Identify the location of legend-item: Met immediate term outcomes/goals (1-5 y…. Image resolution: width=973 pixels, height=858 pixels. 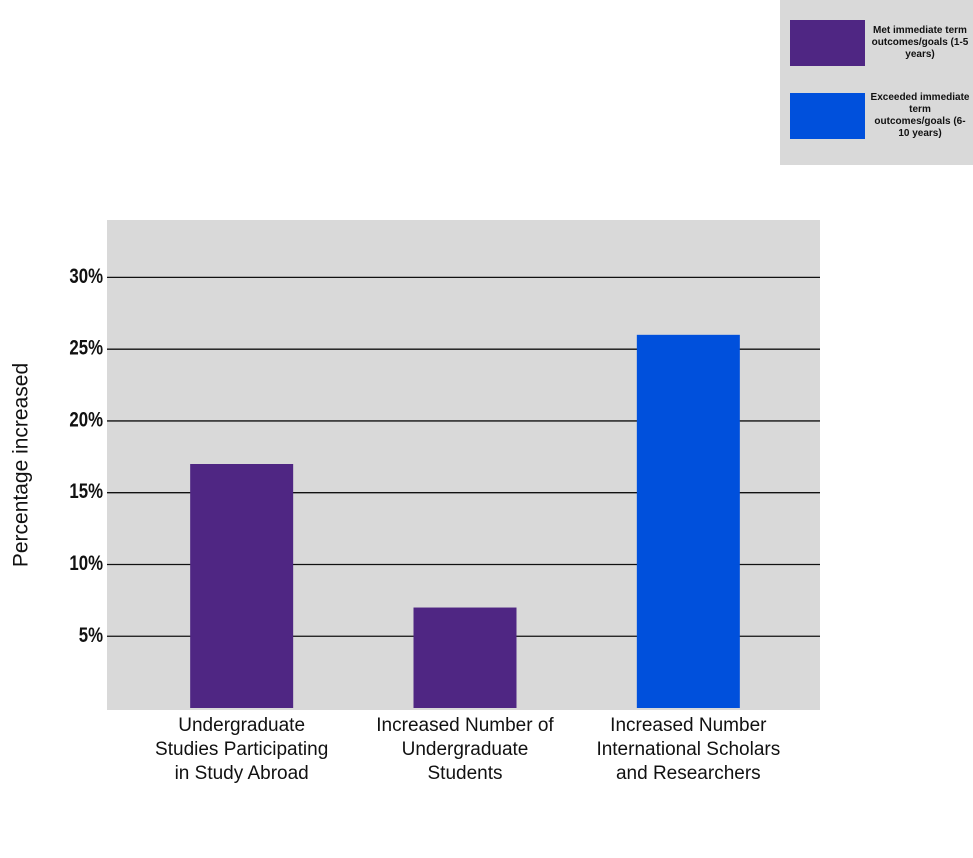
(880, 43).